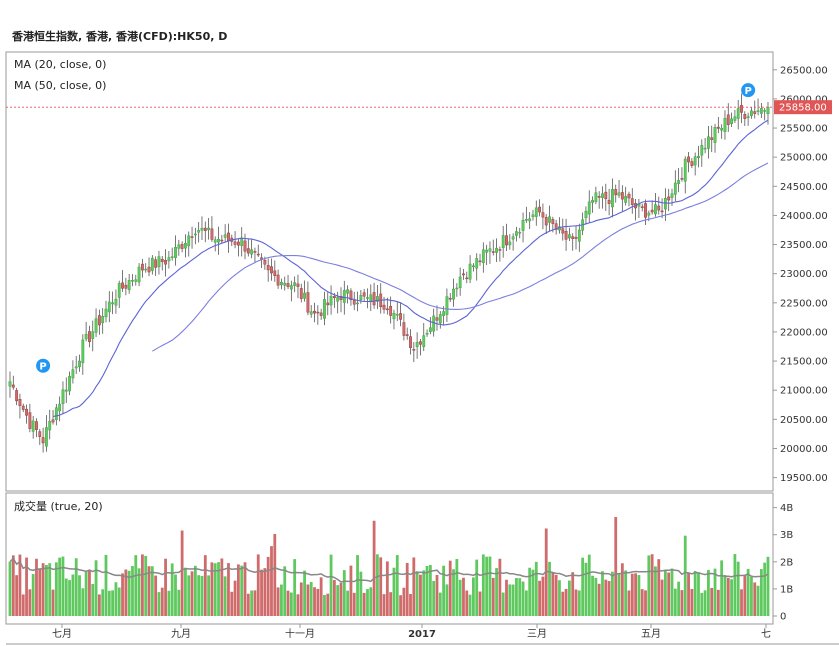  I want to click on ma50-legend: MA (50, close, 0), so click(60, 85).